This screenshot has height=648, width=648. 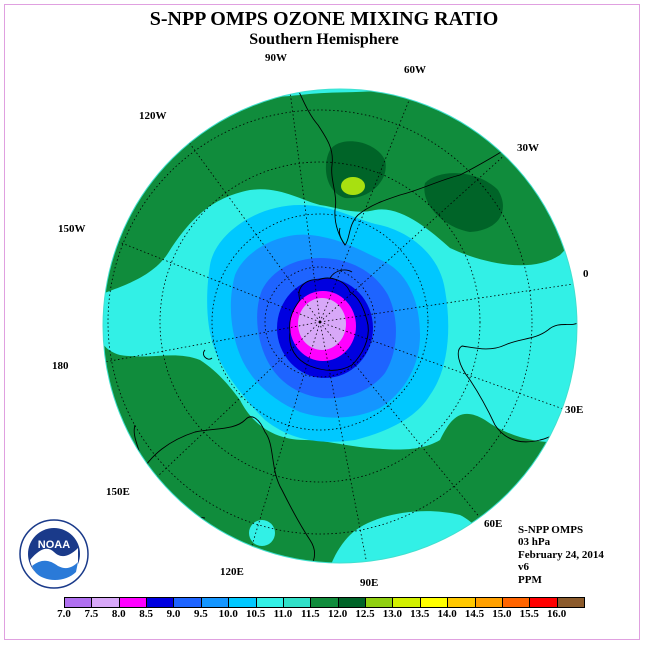 I want to click on lon-label-180: 180, so click(x=60, y=366).